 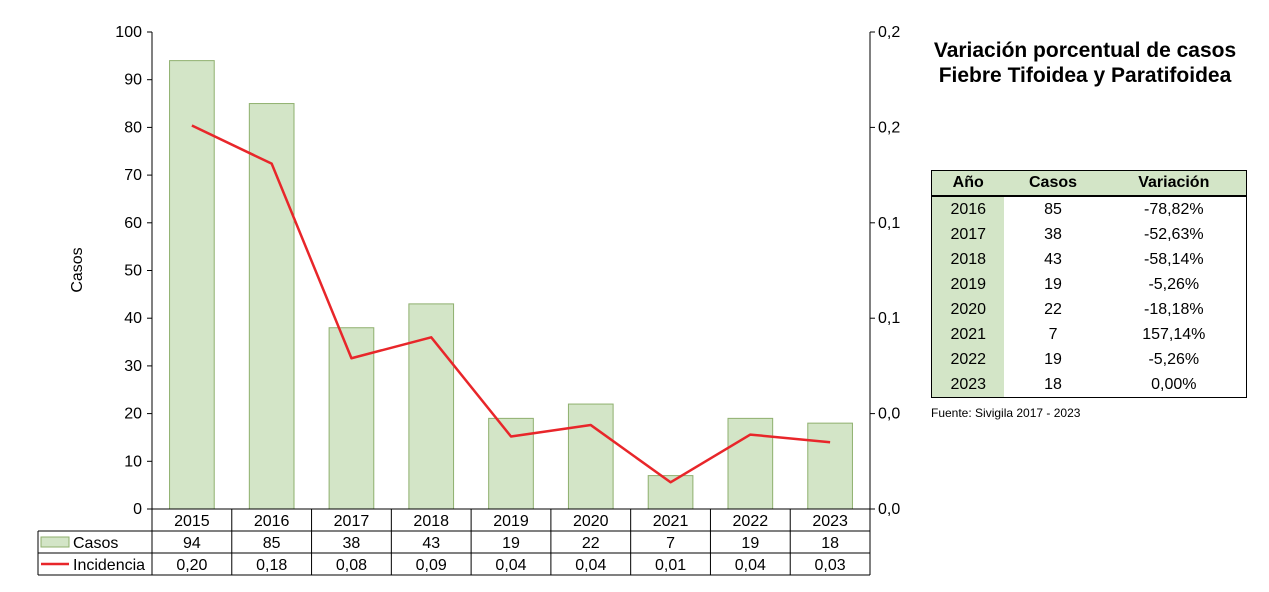 What do you see at coordinates (1089, 385) in the screenshot?
I see `table-row: 2023 18 0,00%` at bounding box center [1089, 385].